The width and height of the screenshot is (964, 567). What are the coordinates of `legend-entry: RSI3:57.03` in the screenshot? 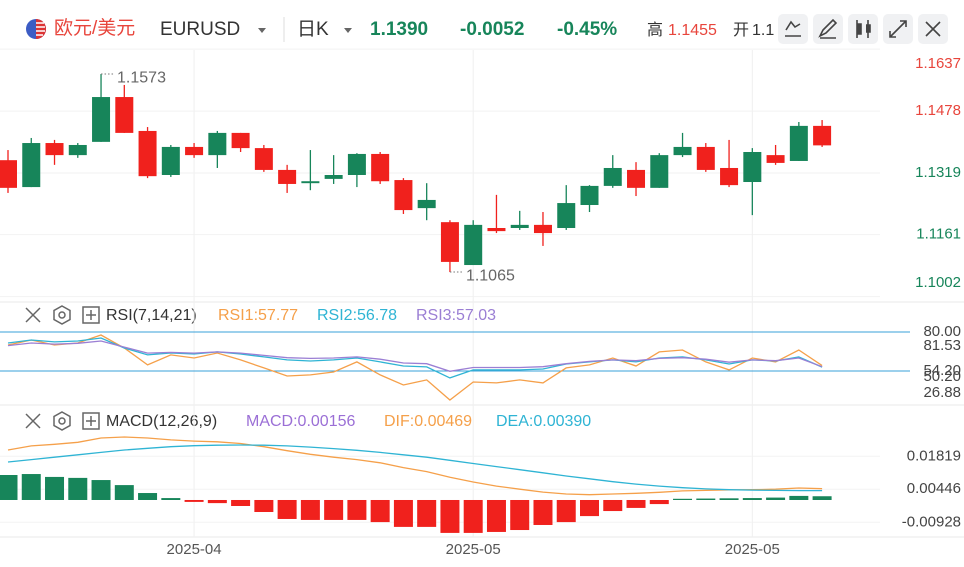 It's located at (456, 315).